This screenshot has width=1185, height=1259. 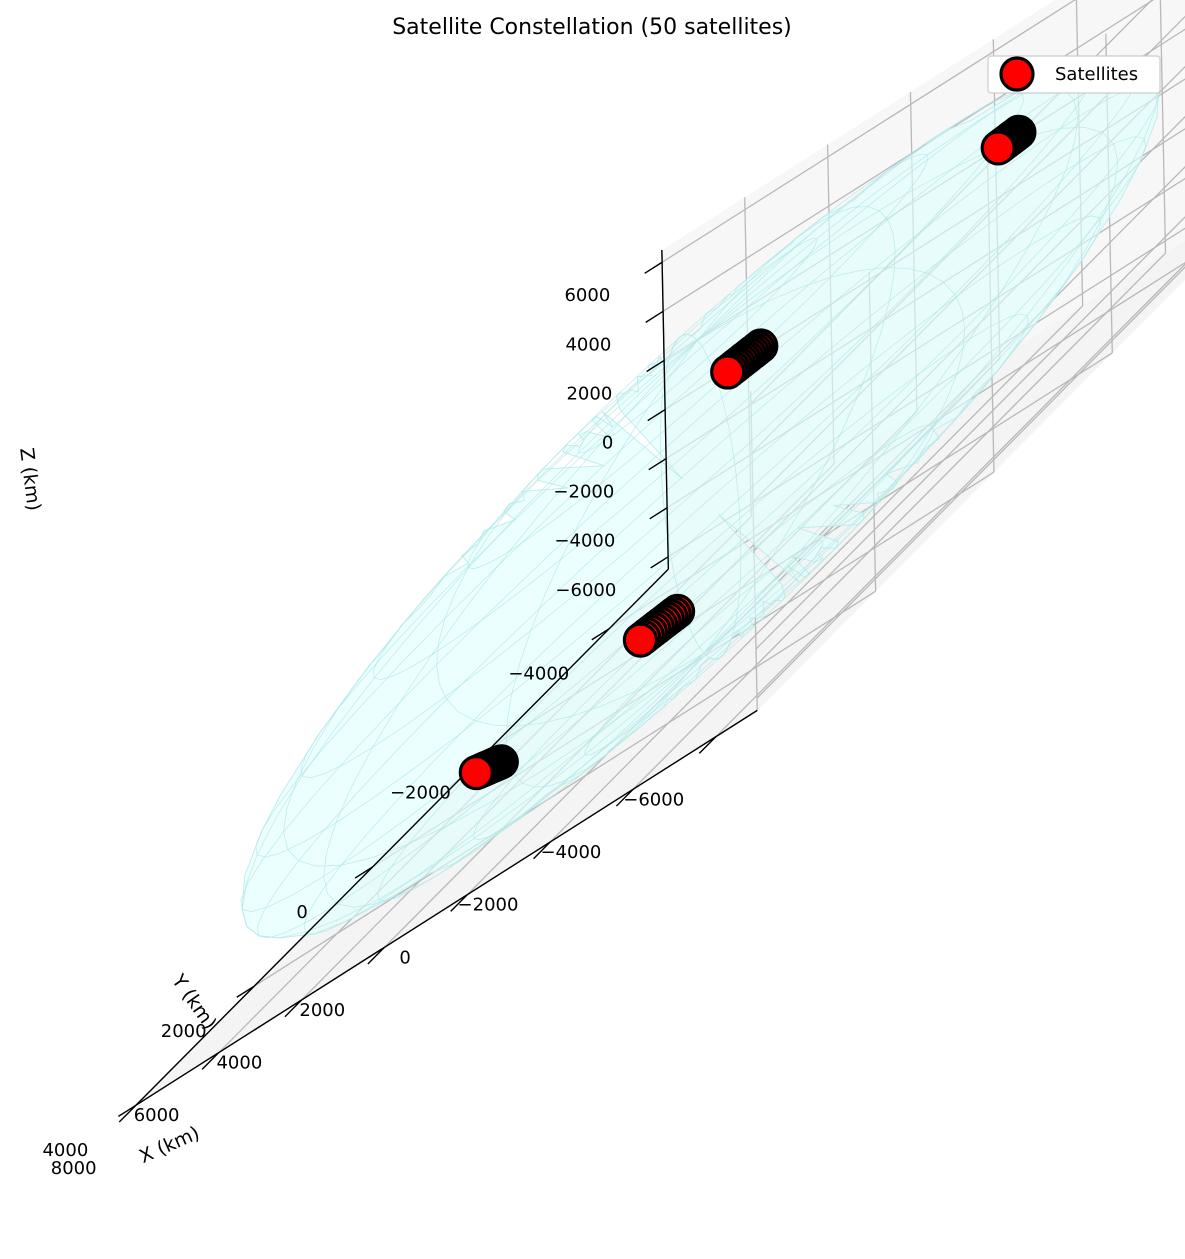 What do you see at coordinates (488, 905) in the screenshot?
I see `x-tick-label: −2000` at bounding box center [488, 905].